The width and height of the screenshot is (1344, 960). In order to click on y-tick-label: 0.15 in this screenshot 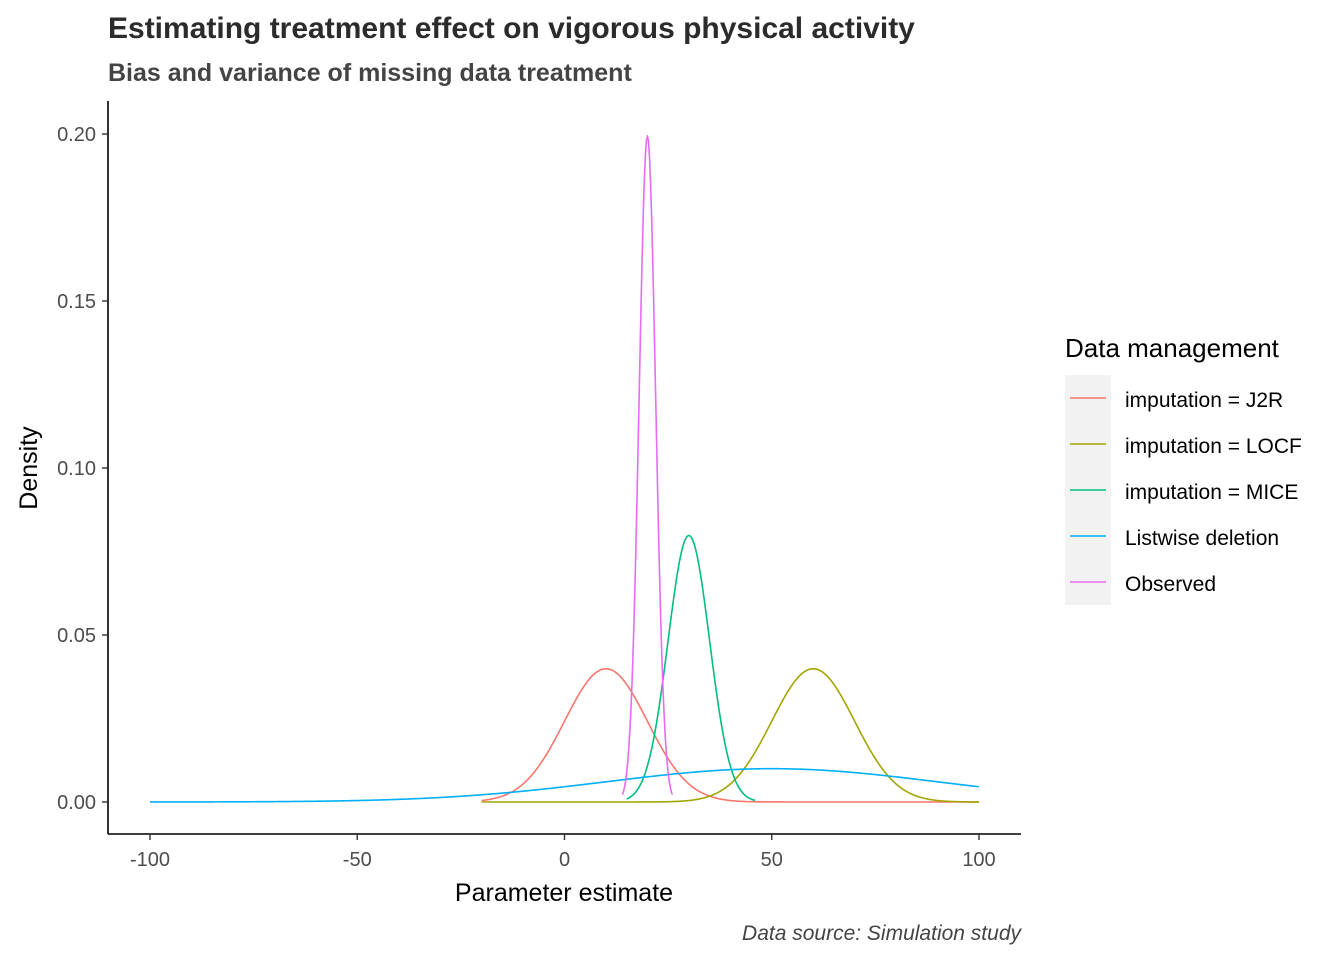, I will do `click(76, 302)`.